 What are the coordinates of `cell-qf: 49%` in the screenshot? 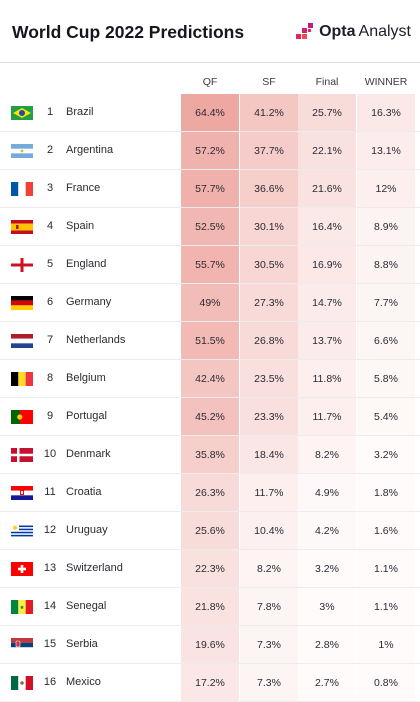 It's located at (210, 302).